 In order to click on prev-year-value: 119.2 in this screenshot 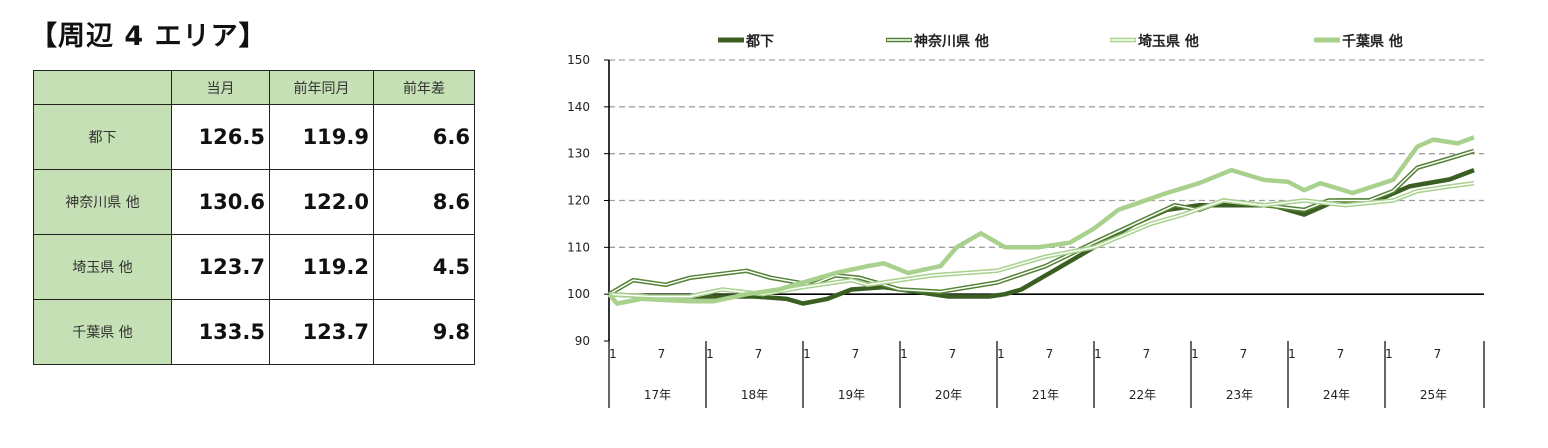, I will do `click(321, 267)`.